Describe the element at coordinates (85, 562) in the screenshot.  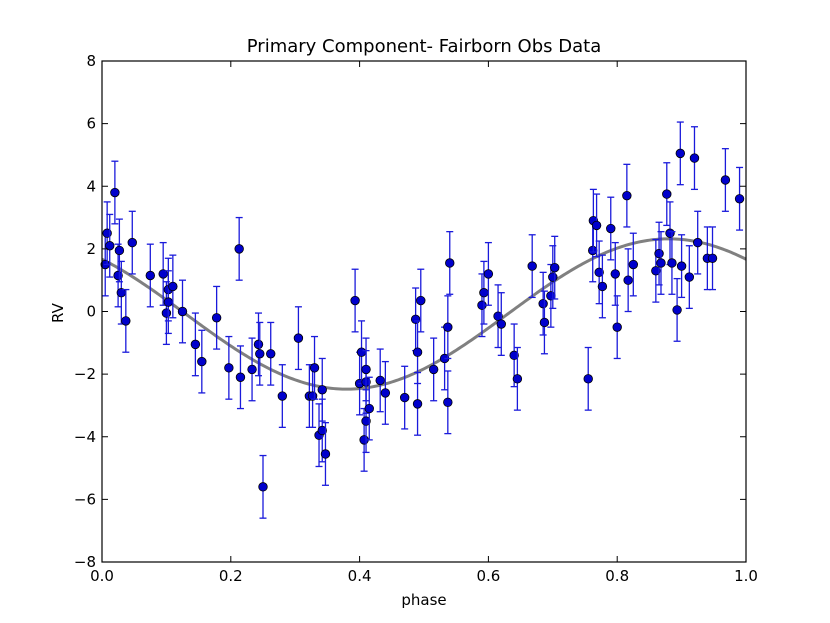
I see `y-tick-label: −8` at that location.